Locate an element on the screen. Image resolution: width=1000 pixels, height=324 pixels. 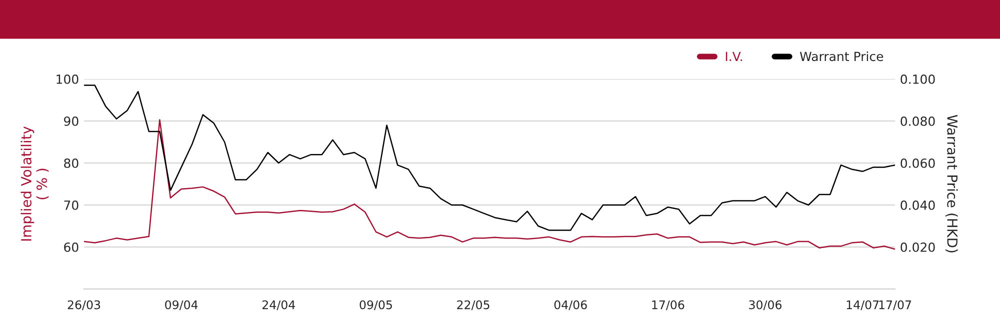
y2-tick-label: 0.100 is located at coordinates (917, 79).